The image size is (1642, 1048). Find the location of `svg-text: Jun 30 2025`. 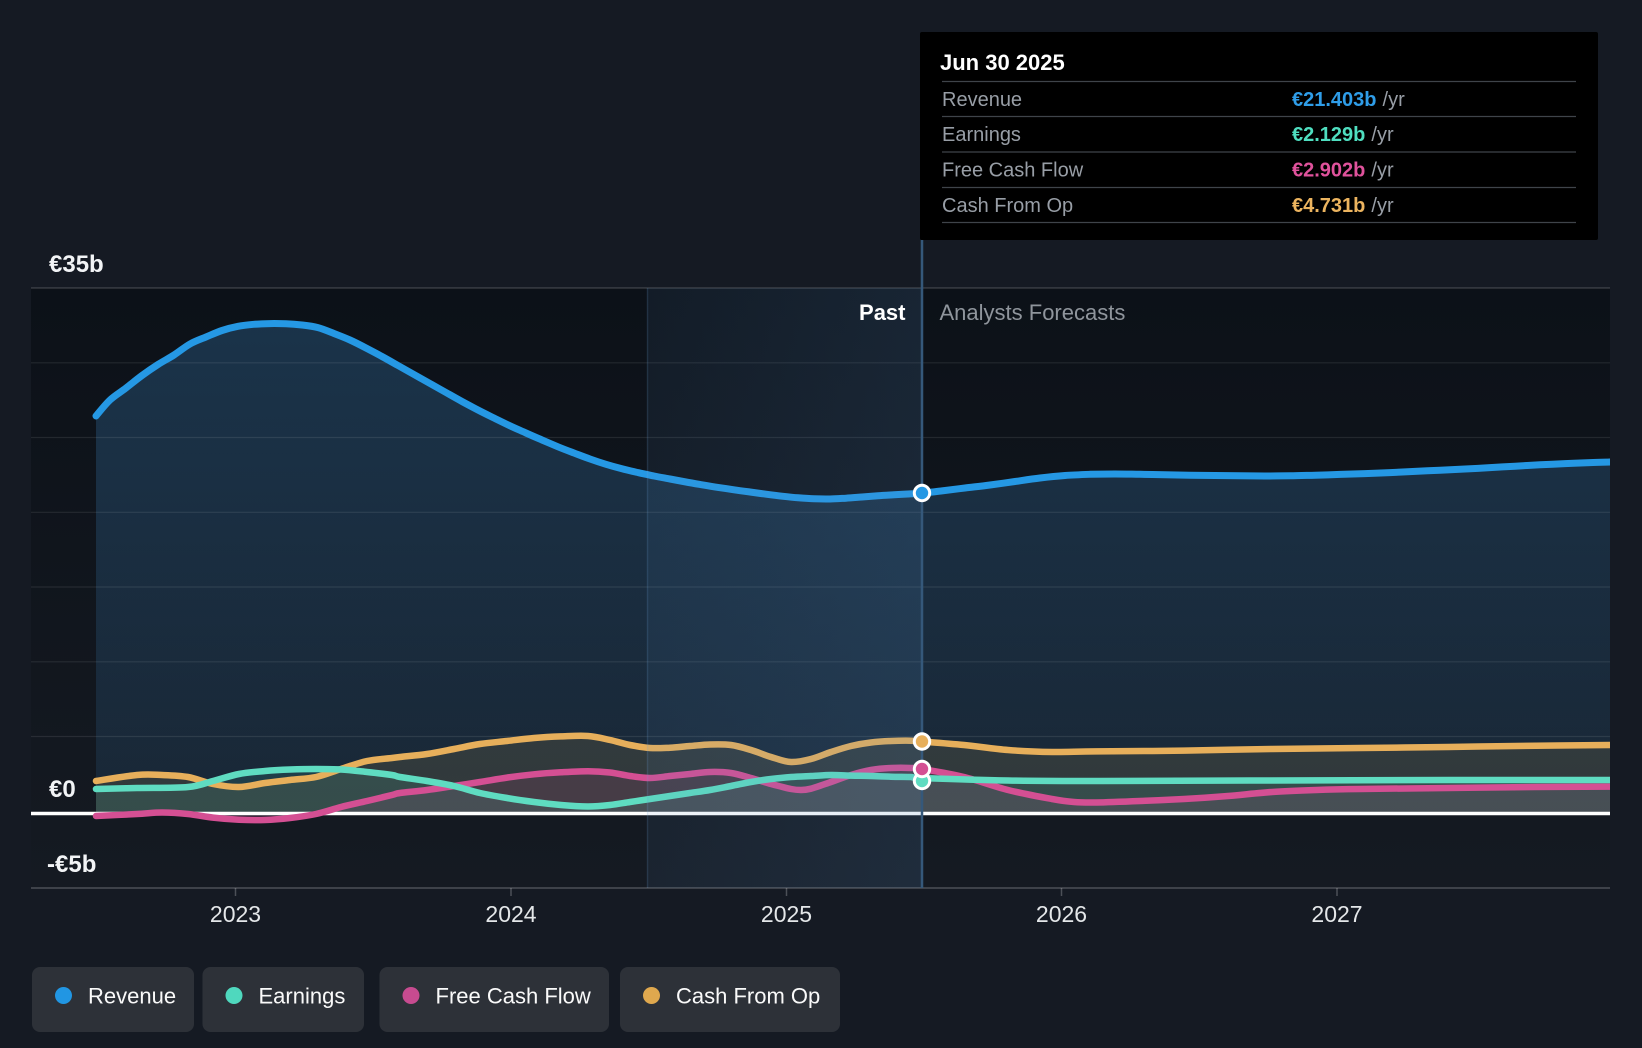

svg-text: Jun 30 2025 is located at coordinates (1002, 62).